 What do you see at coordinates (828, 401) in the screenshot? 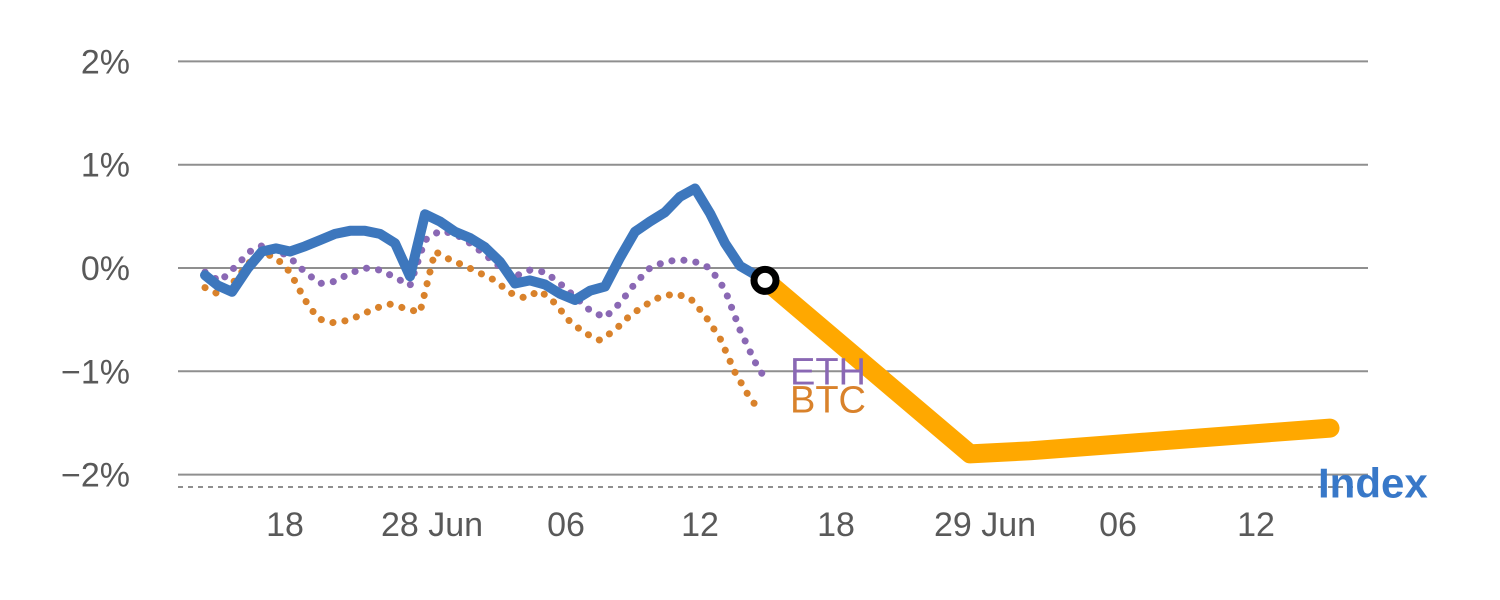
I see `series-label-btc: BTC` at bounding box center [828, 401].